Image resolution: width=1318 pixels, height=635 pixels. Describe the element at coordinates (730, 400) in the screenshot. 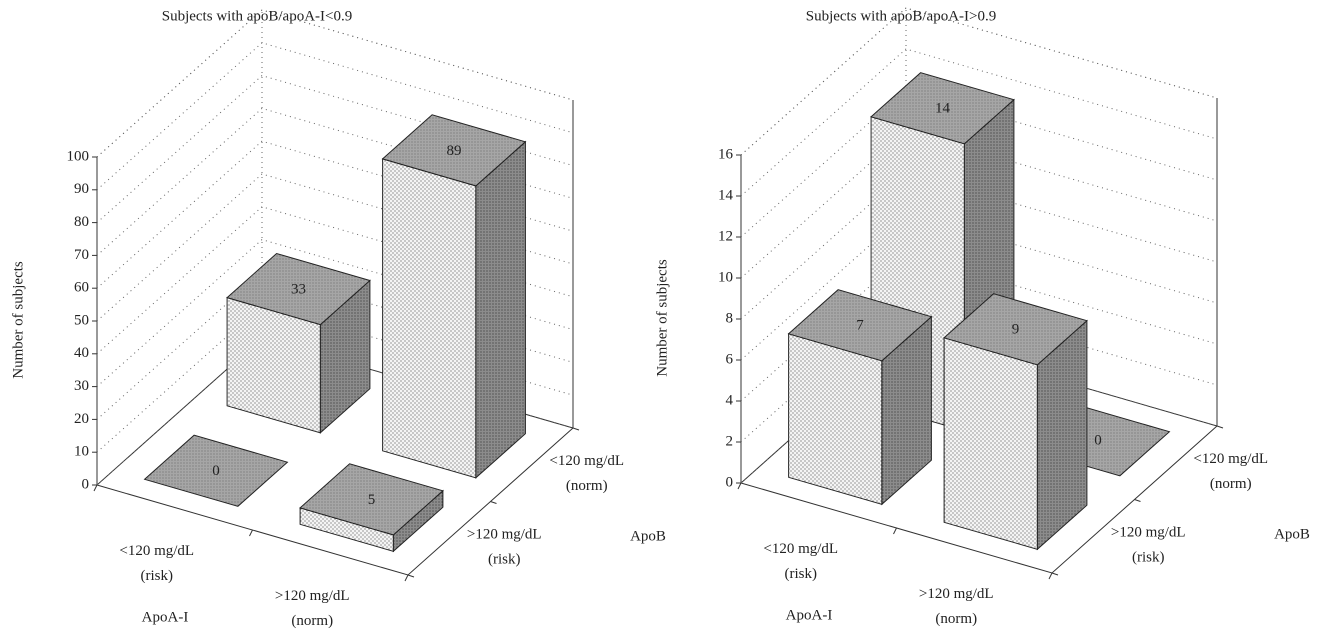

I see `y-tick-label: 4` at that location.